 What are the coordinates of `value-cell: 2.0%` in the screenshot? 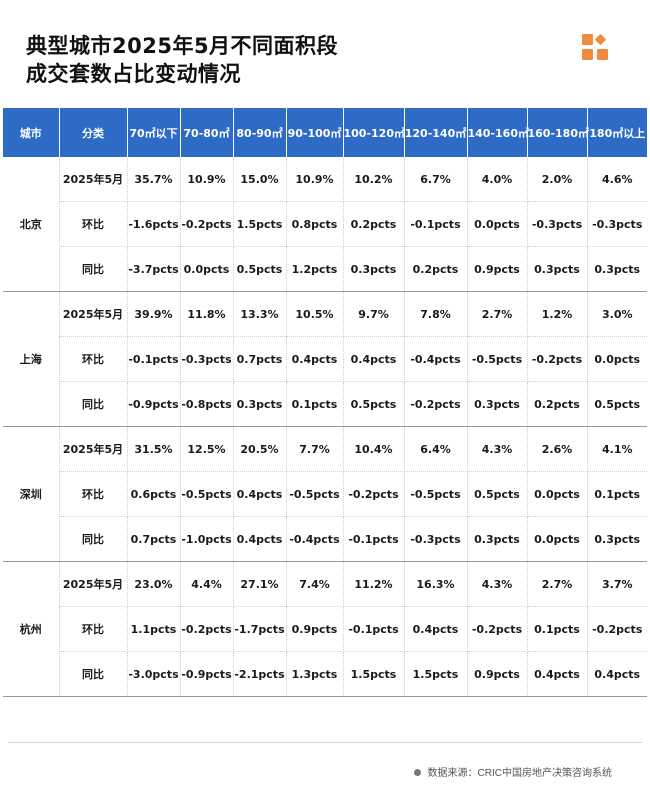 It's located at (557, 179).